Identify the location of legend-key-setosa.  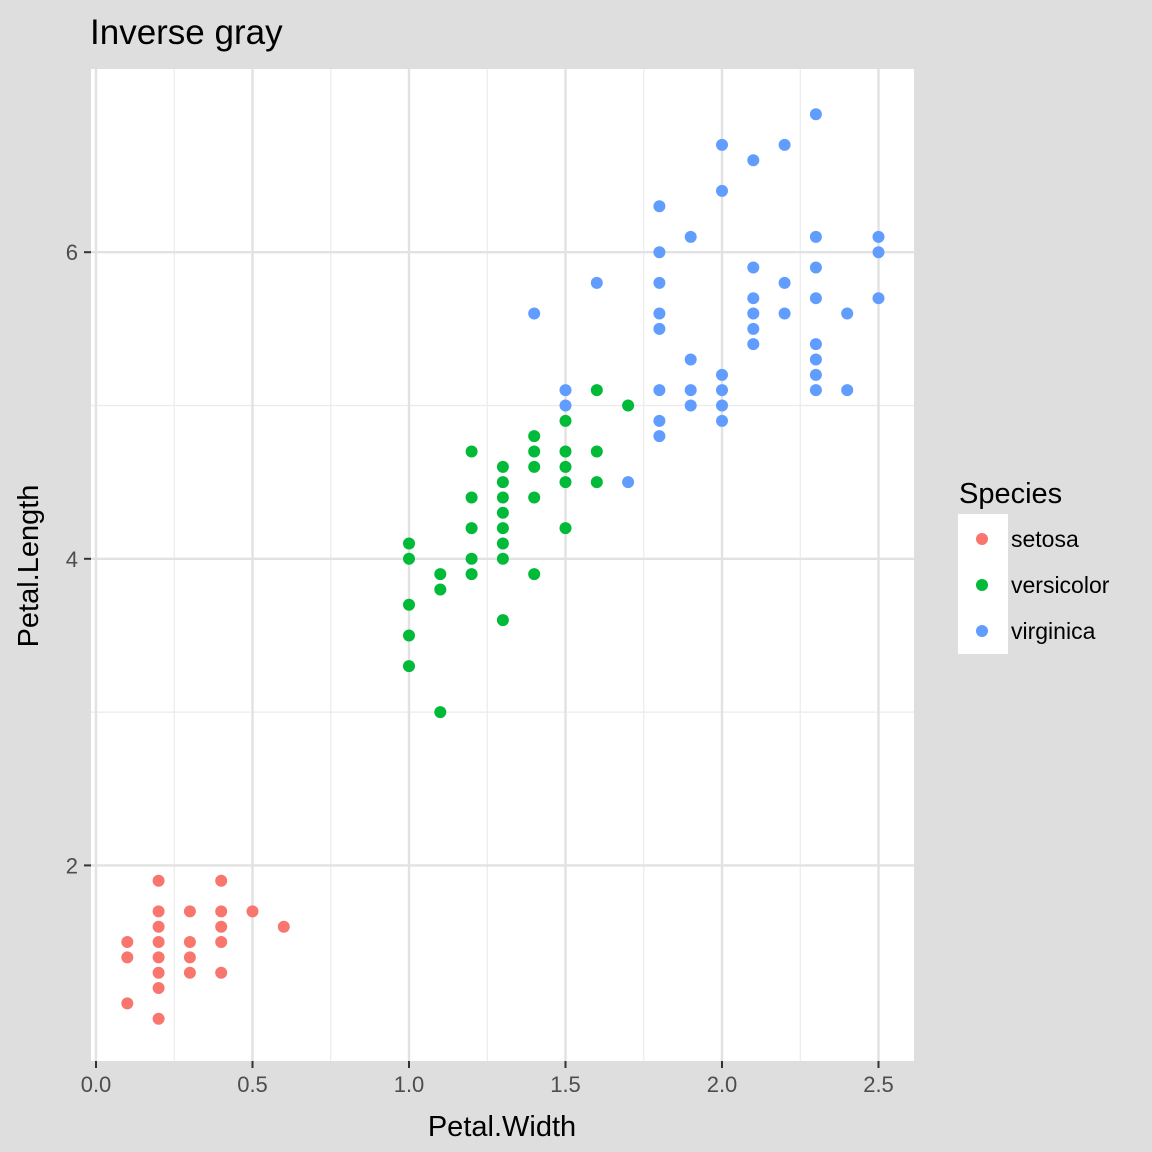
(982, 539).